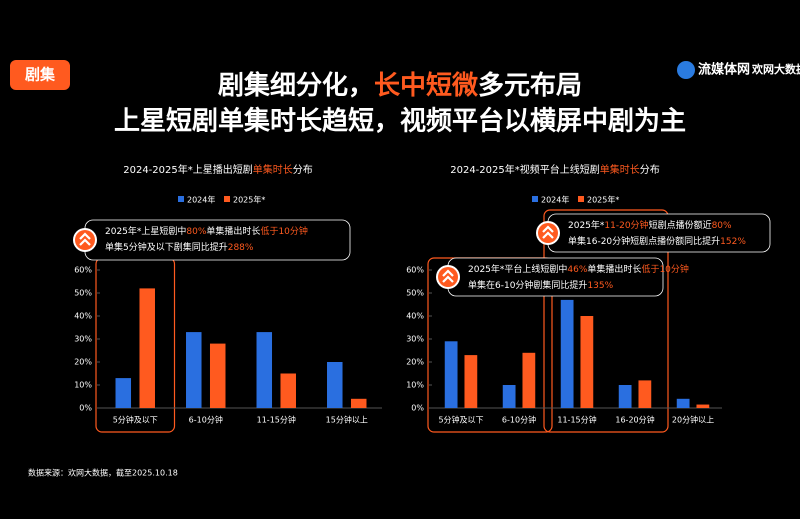 Image resolution: width=800 pixels, height=519 pixels. I want to click on annotation-text: 单集5分钟及以下剧集同比提升288%, so click(179, 247).